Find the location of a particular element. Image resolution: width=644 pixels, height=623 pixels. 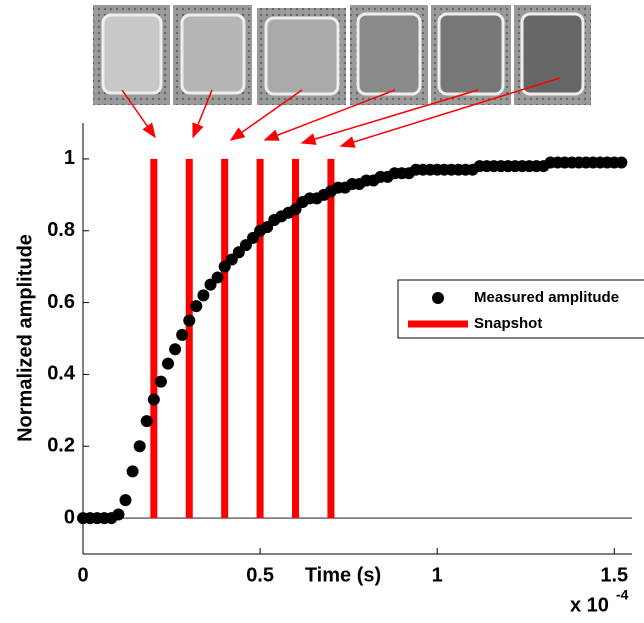

y-tick-label: 0.4 is located at coordinates (61, 374).